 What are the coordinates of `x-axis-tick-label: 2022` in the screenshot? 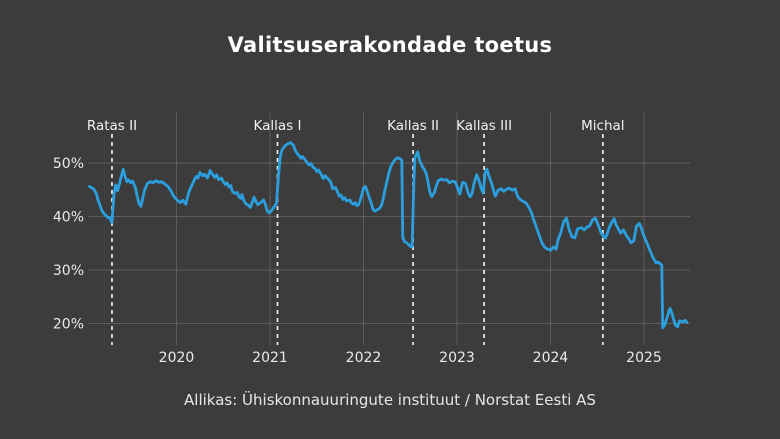 It's located at (364, 358).